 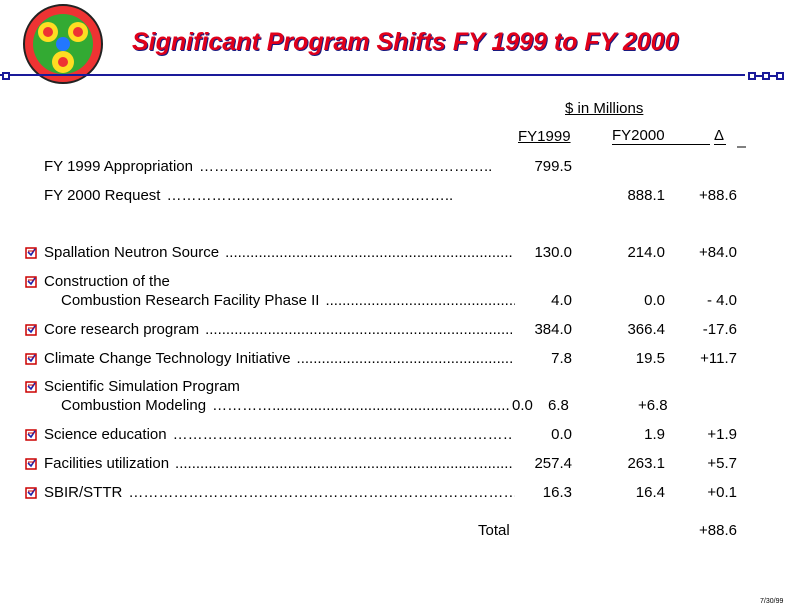 What do you see at coordinates (654, 300) in the screenshot?
I see `cell-fy2000: 0.0` at bounding box center [654, 300].